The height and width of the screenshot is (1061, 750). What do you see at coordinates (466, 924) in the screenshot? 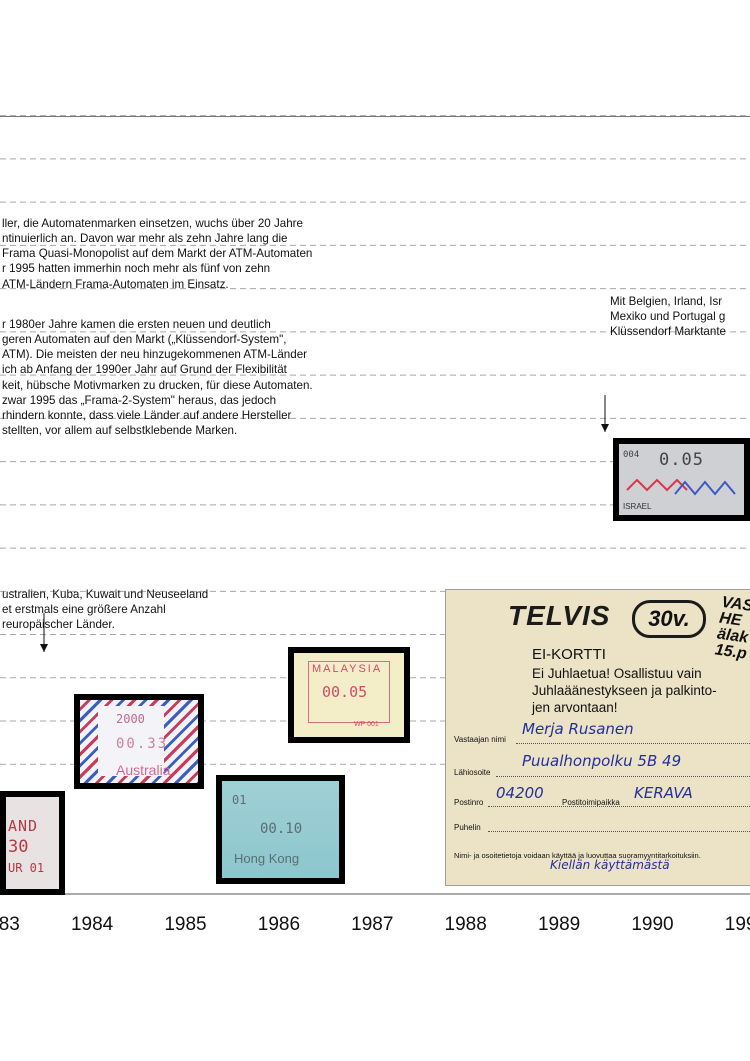
I see `x-tick-label: 1988` at bounding box center [466, 924].